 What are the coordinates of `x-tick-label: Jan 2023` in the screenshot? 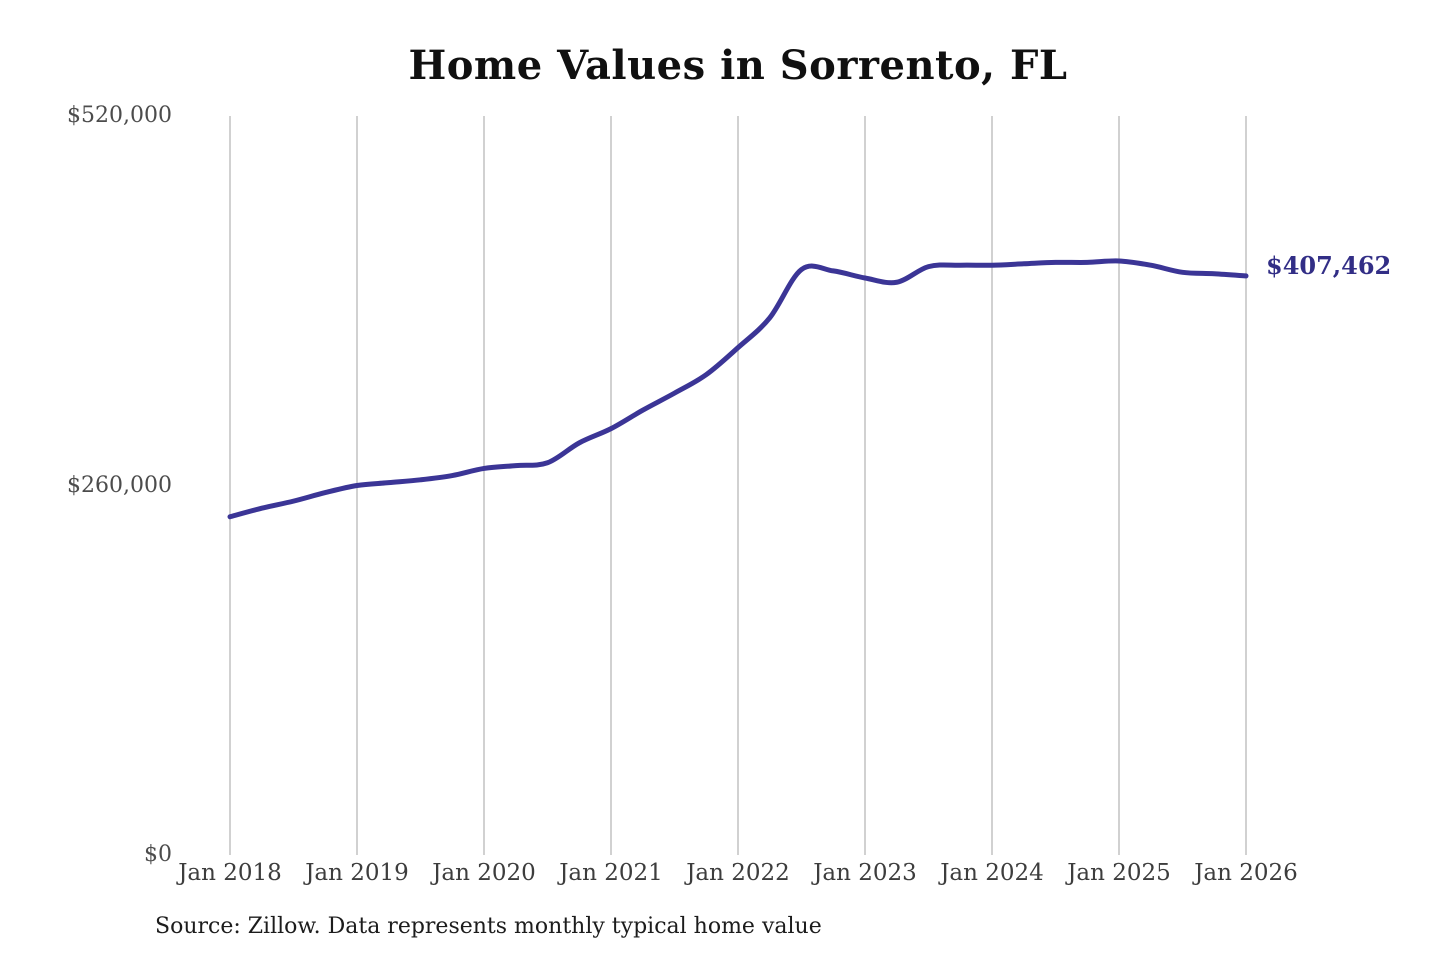 It's located at (865, 873).